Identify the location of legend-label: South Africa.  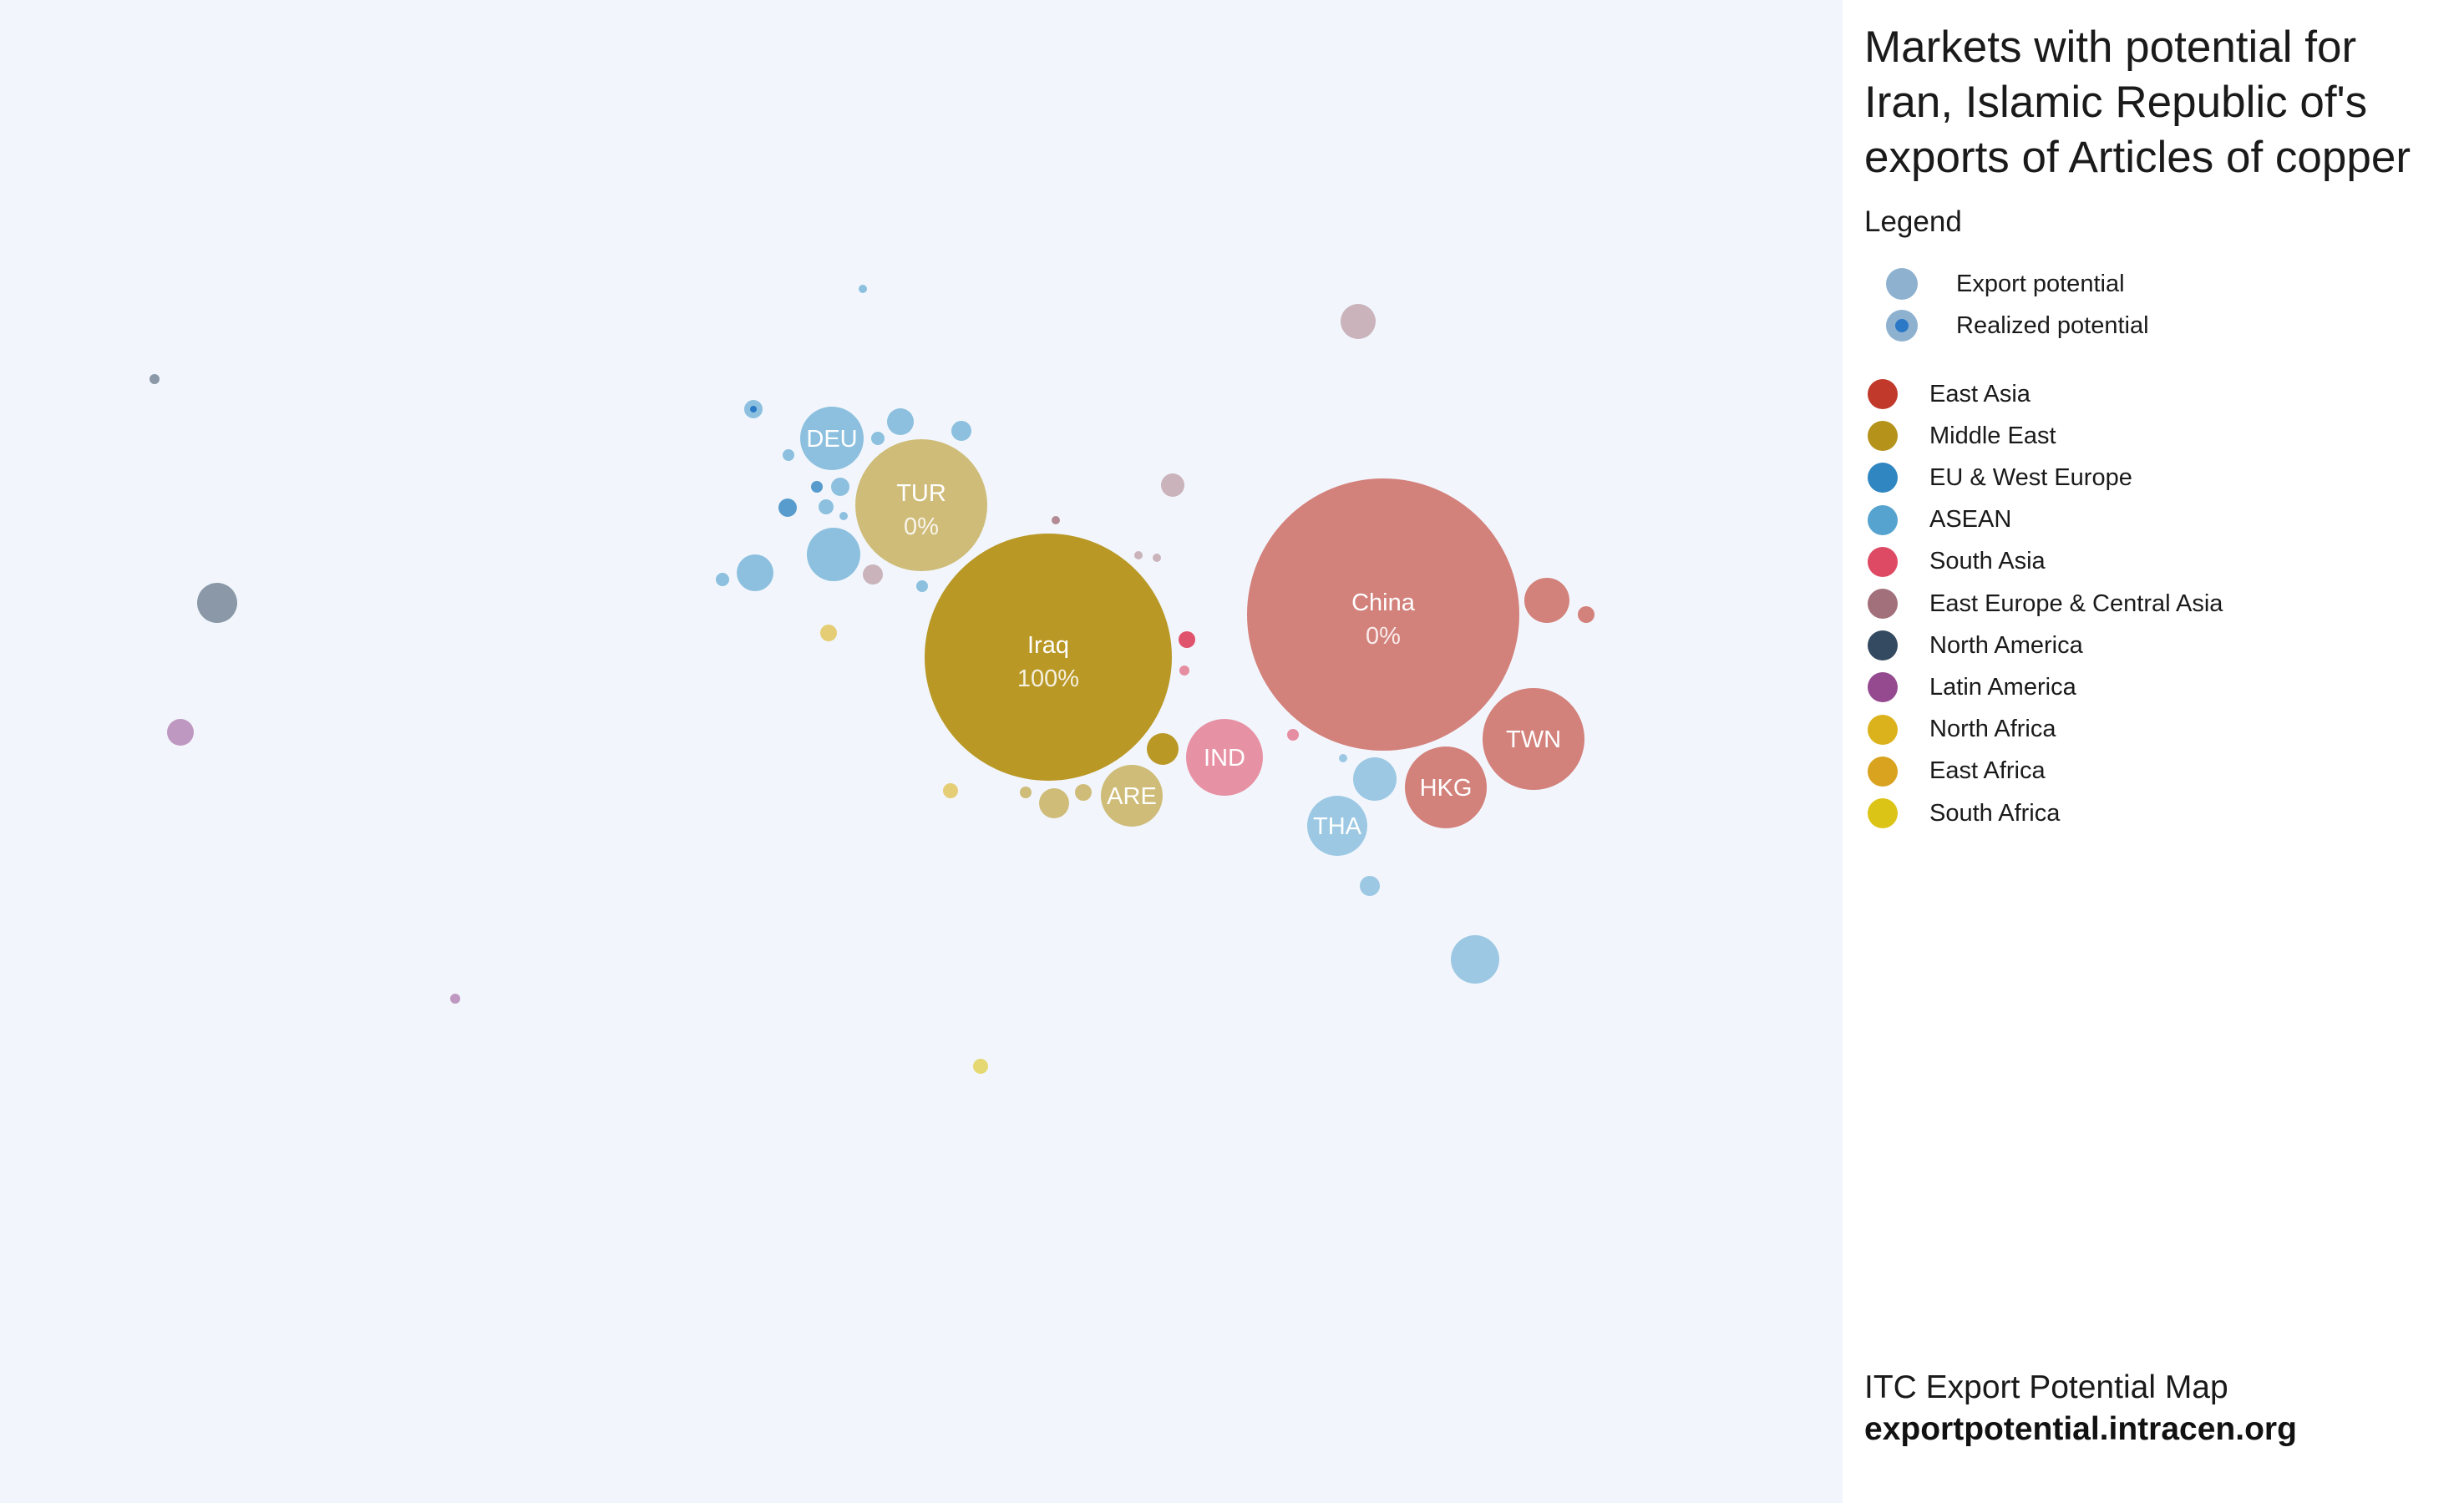
(1995, 813).